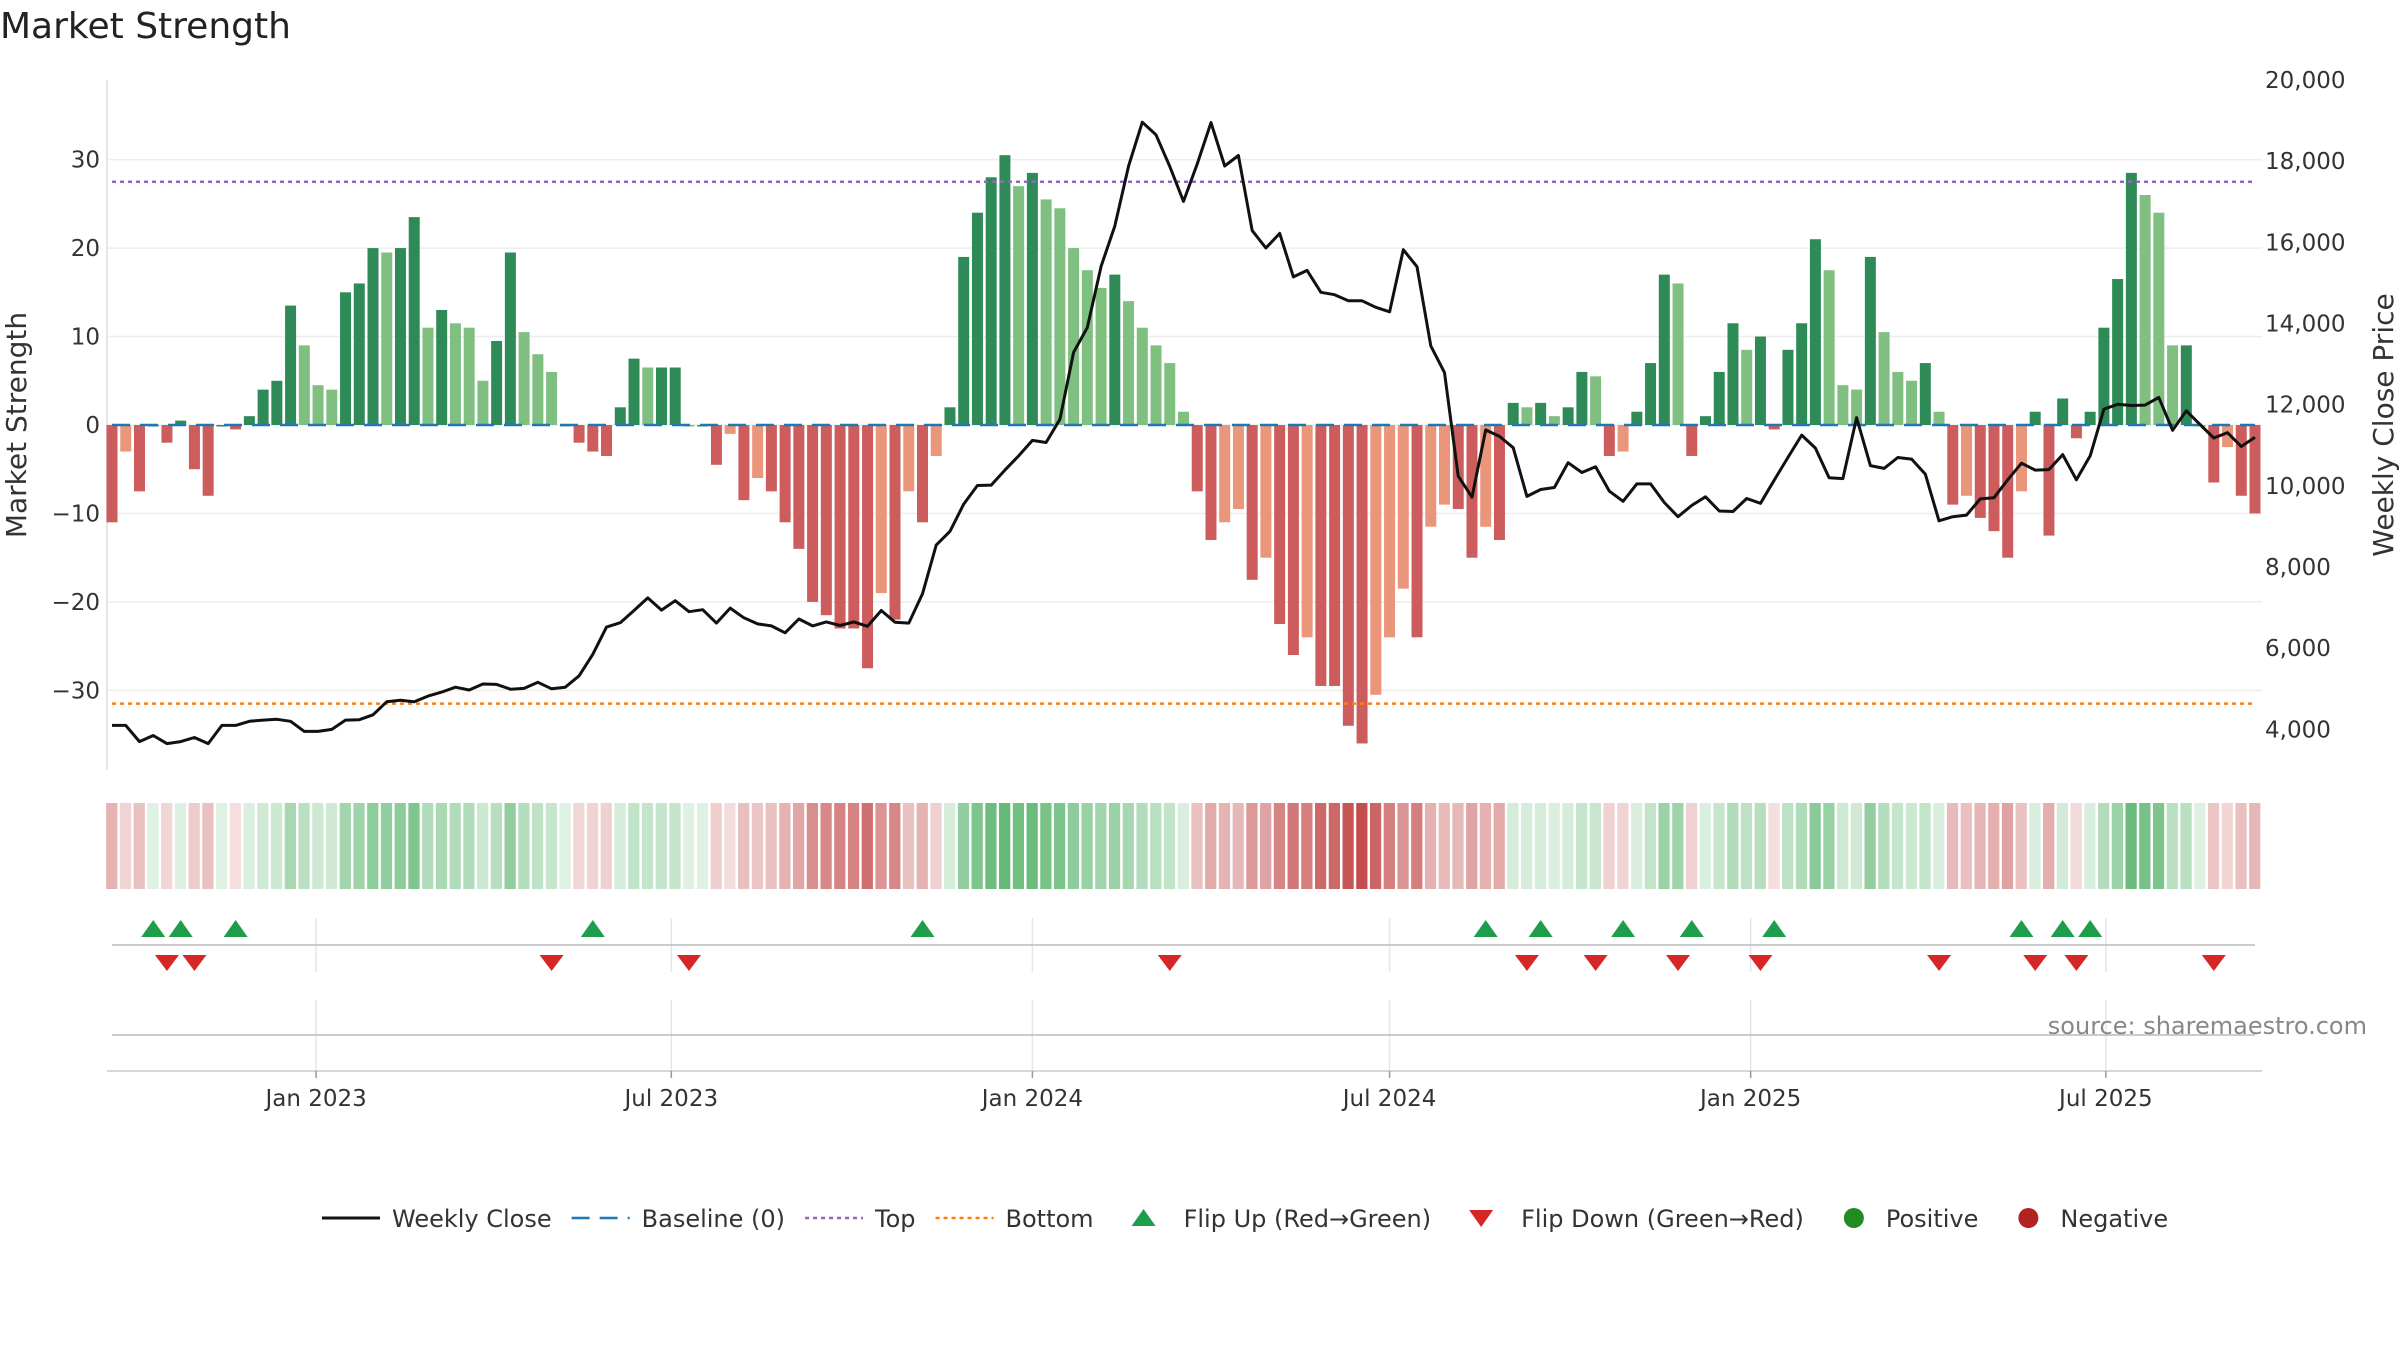 This screenshot has width=2400, height=1350. What do you see at coordinates (2298, 568) in the screenshot?
I see `y2-tick-label: 8,000` at bounding box center [2298, 568].